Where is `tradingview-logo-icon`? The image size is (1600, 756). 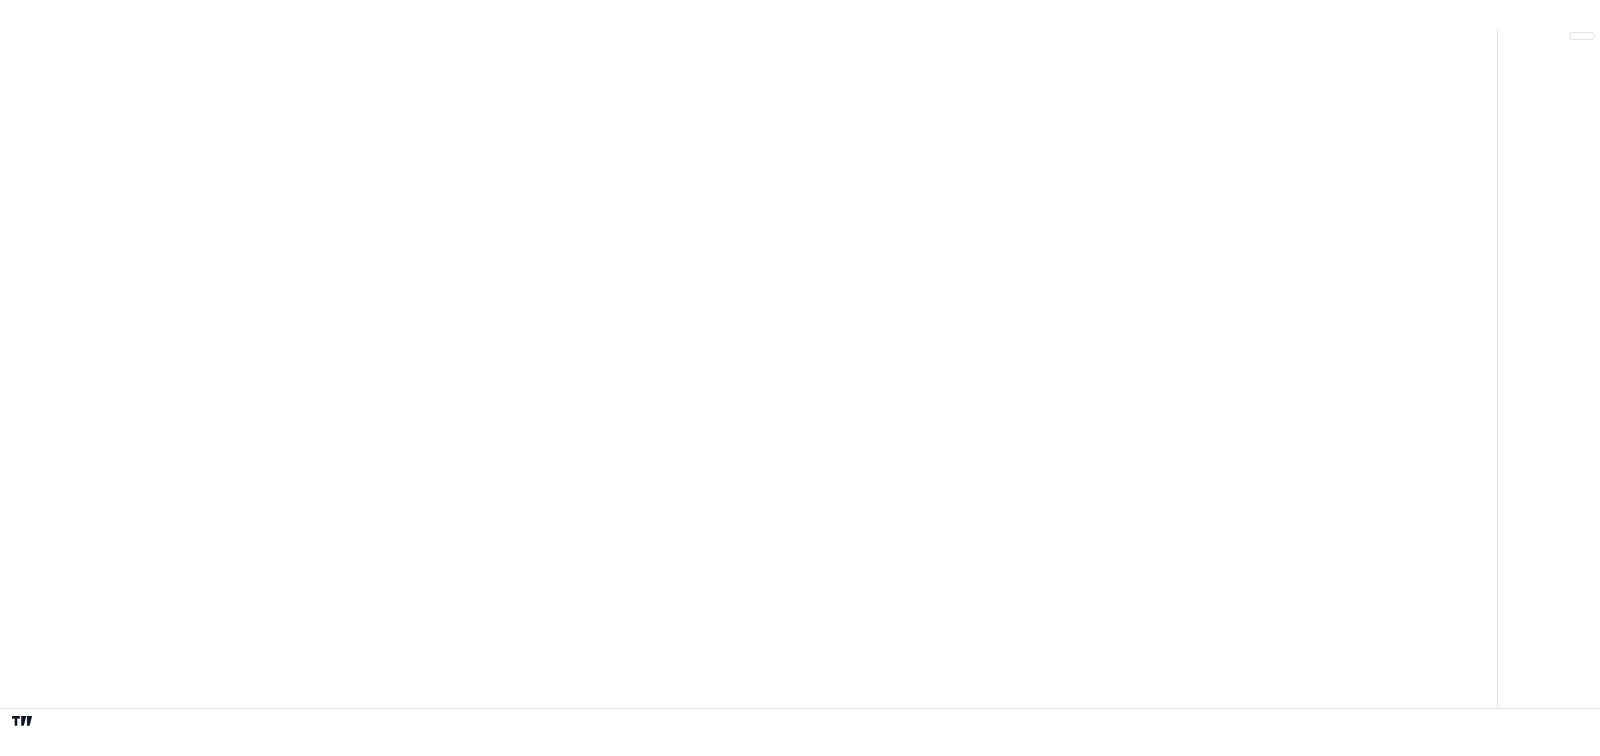 tradingview-logo-icon is located at coordinates (22, 721).